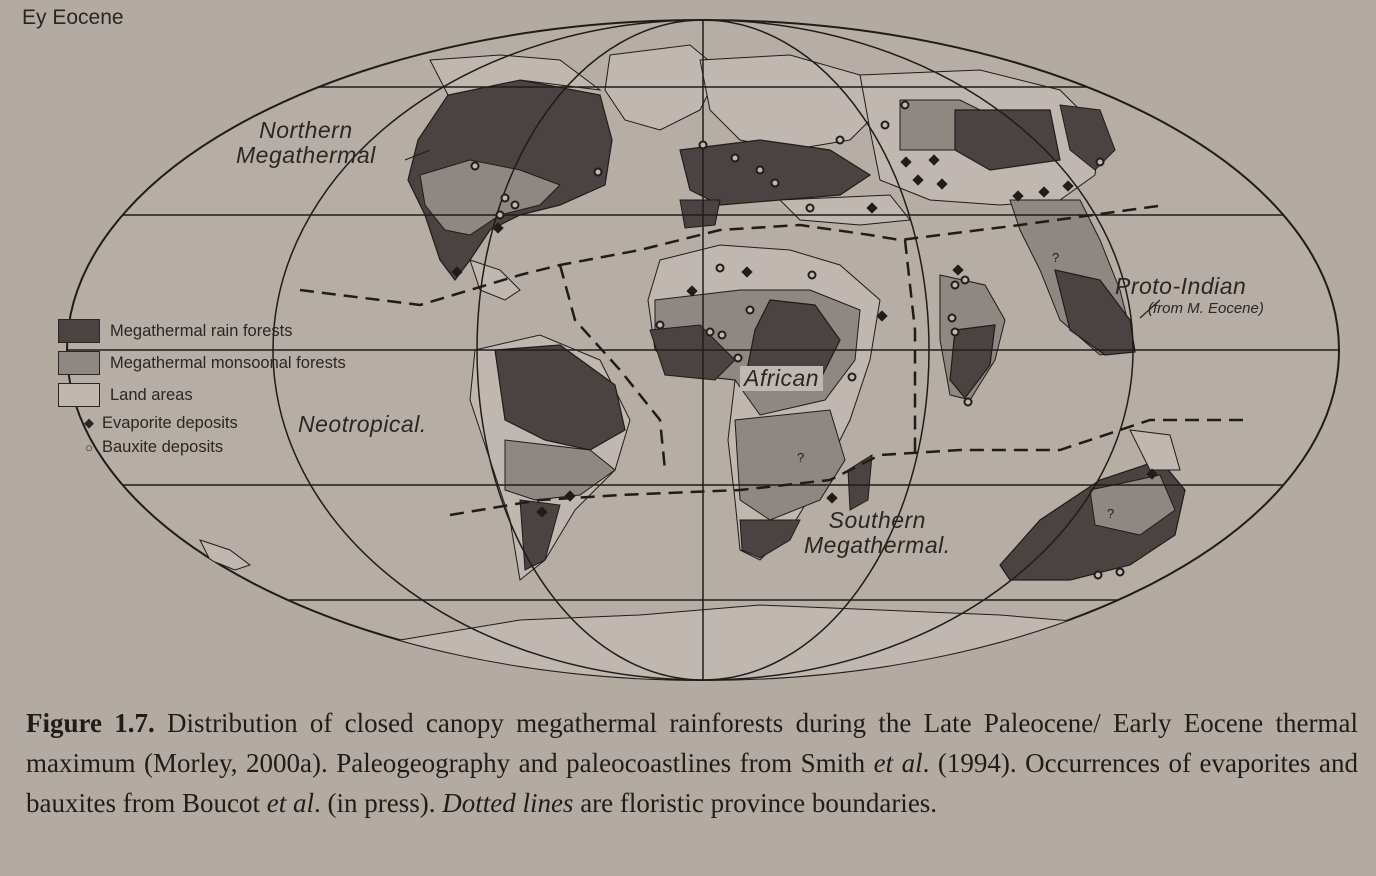 The height and width of the screenshot is (876, 1376). I want to click on rain-forest-swatch, so click(79, 331).